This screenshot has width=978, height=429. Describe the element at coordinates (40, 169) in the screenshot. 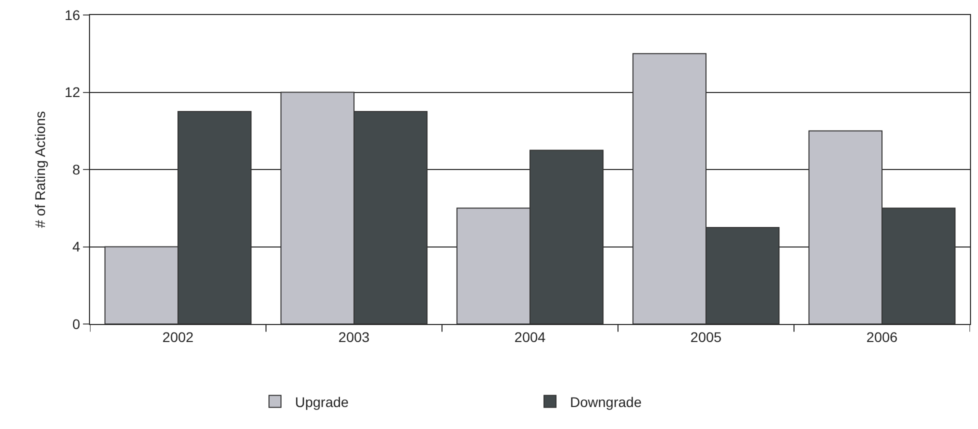

I see `y-axis-title: # of Rating Actions` at that location.